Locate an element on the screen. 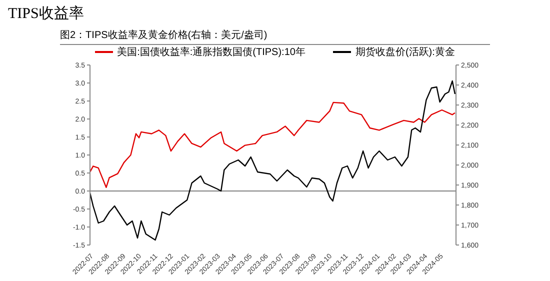  legend-label: 美国:国债收益率:通胀指数国债(TIPS):10年 is located at coordinates (211, 52).